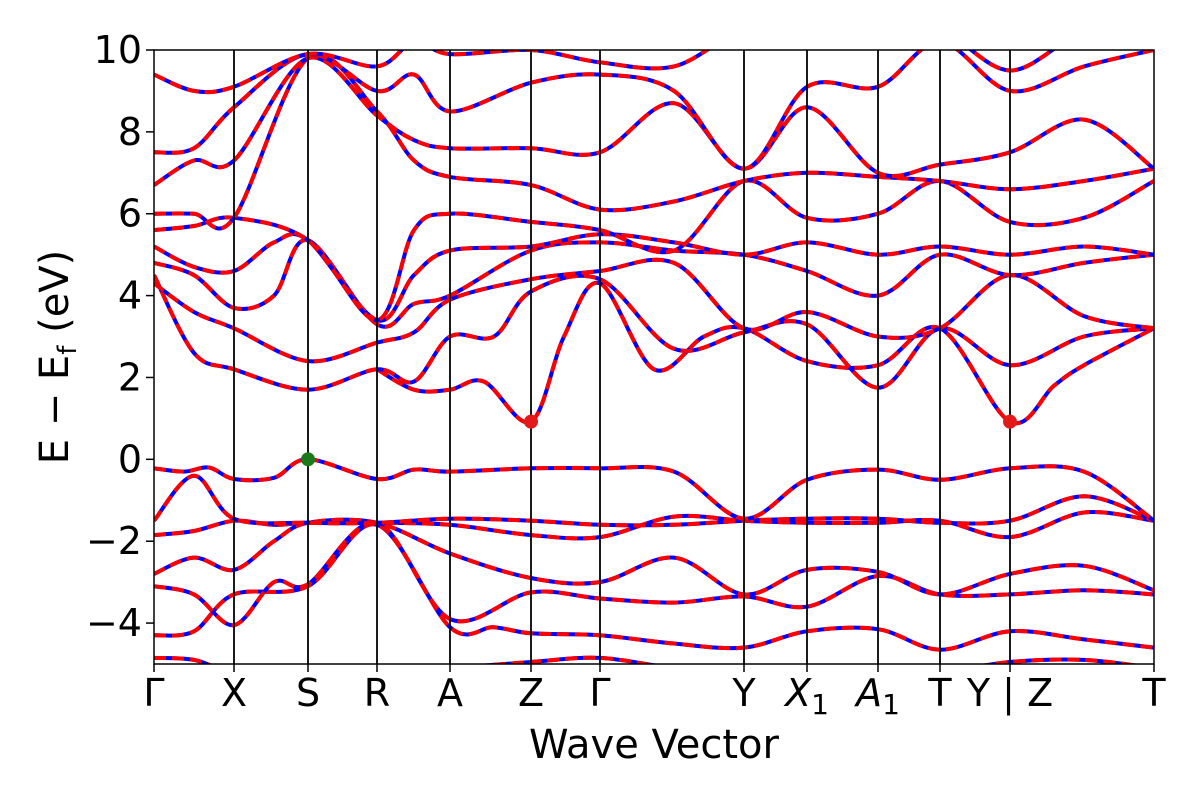 This screenshot has width=1200, height=800. Describe the element at coordinates (654, 745) in the screenshot. I see `x-axis-title: Wave Vector` at that location.